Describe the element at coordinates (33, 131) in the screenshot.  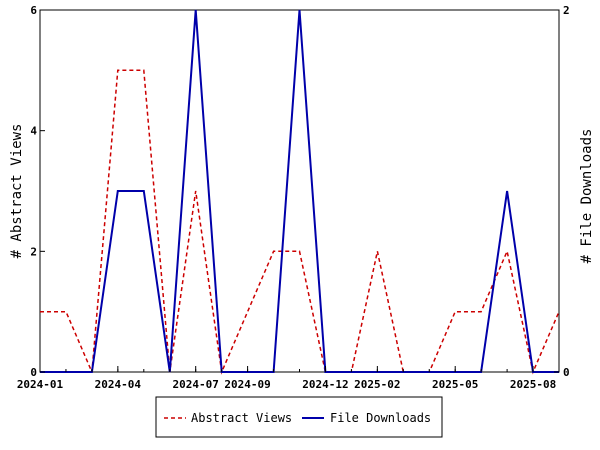
I see `y-left-tick-label: 4` at that location.